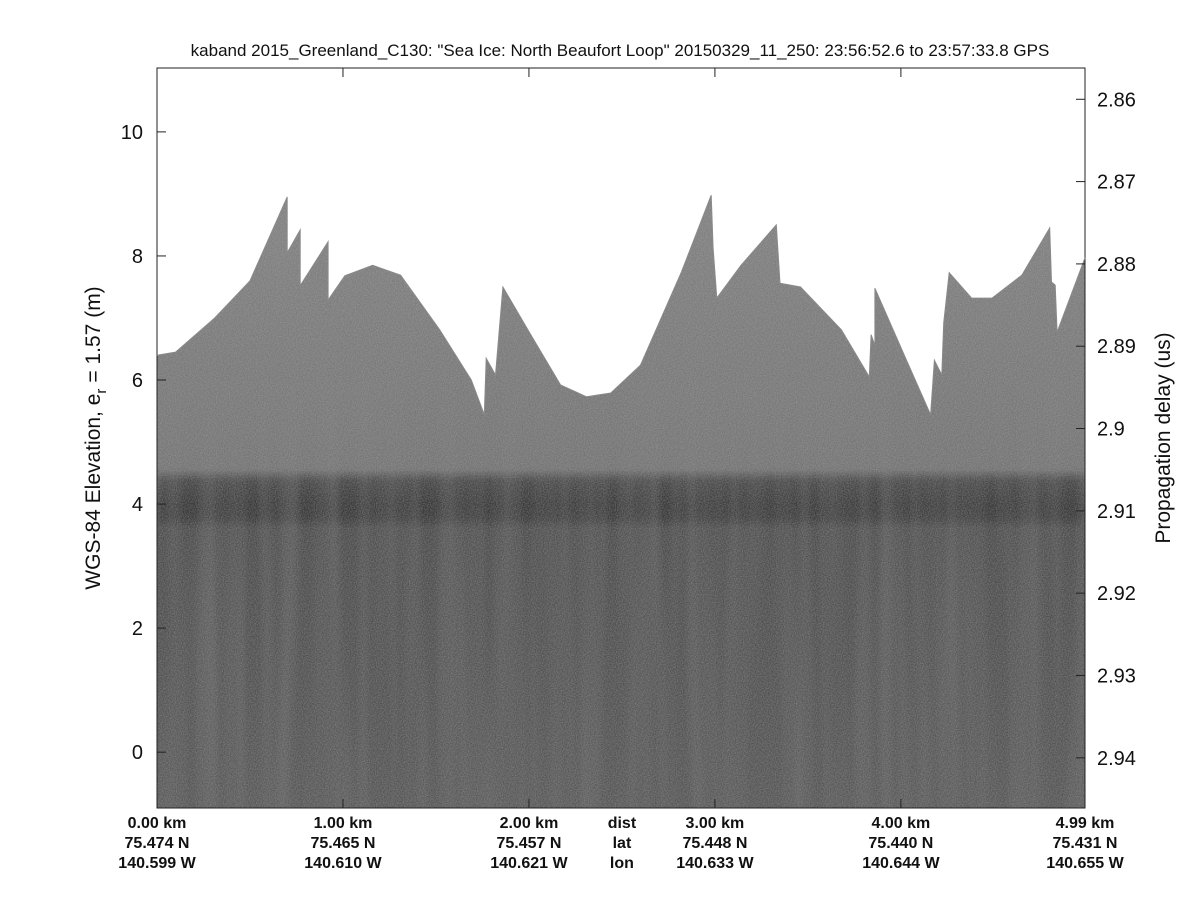 The image size is (1200, 905). I want to click on x-tick-label: 0.00 km, so click(157, 823).